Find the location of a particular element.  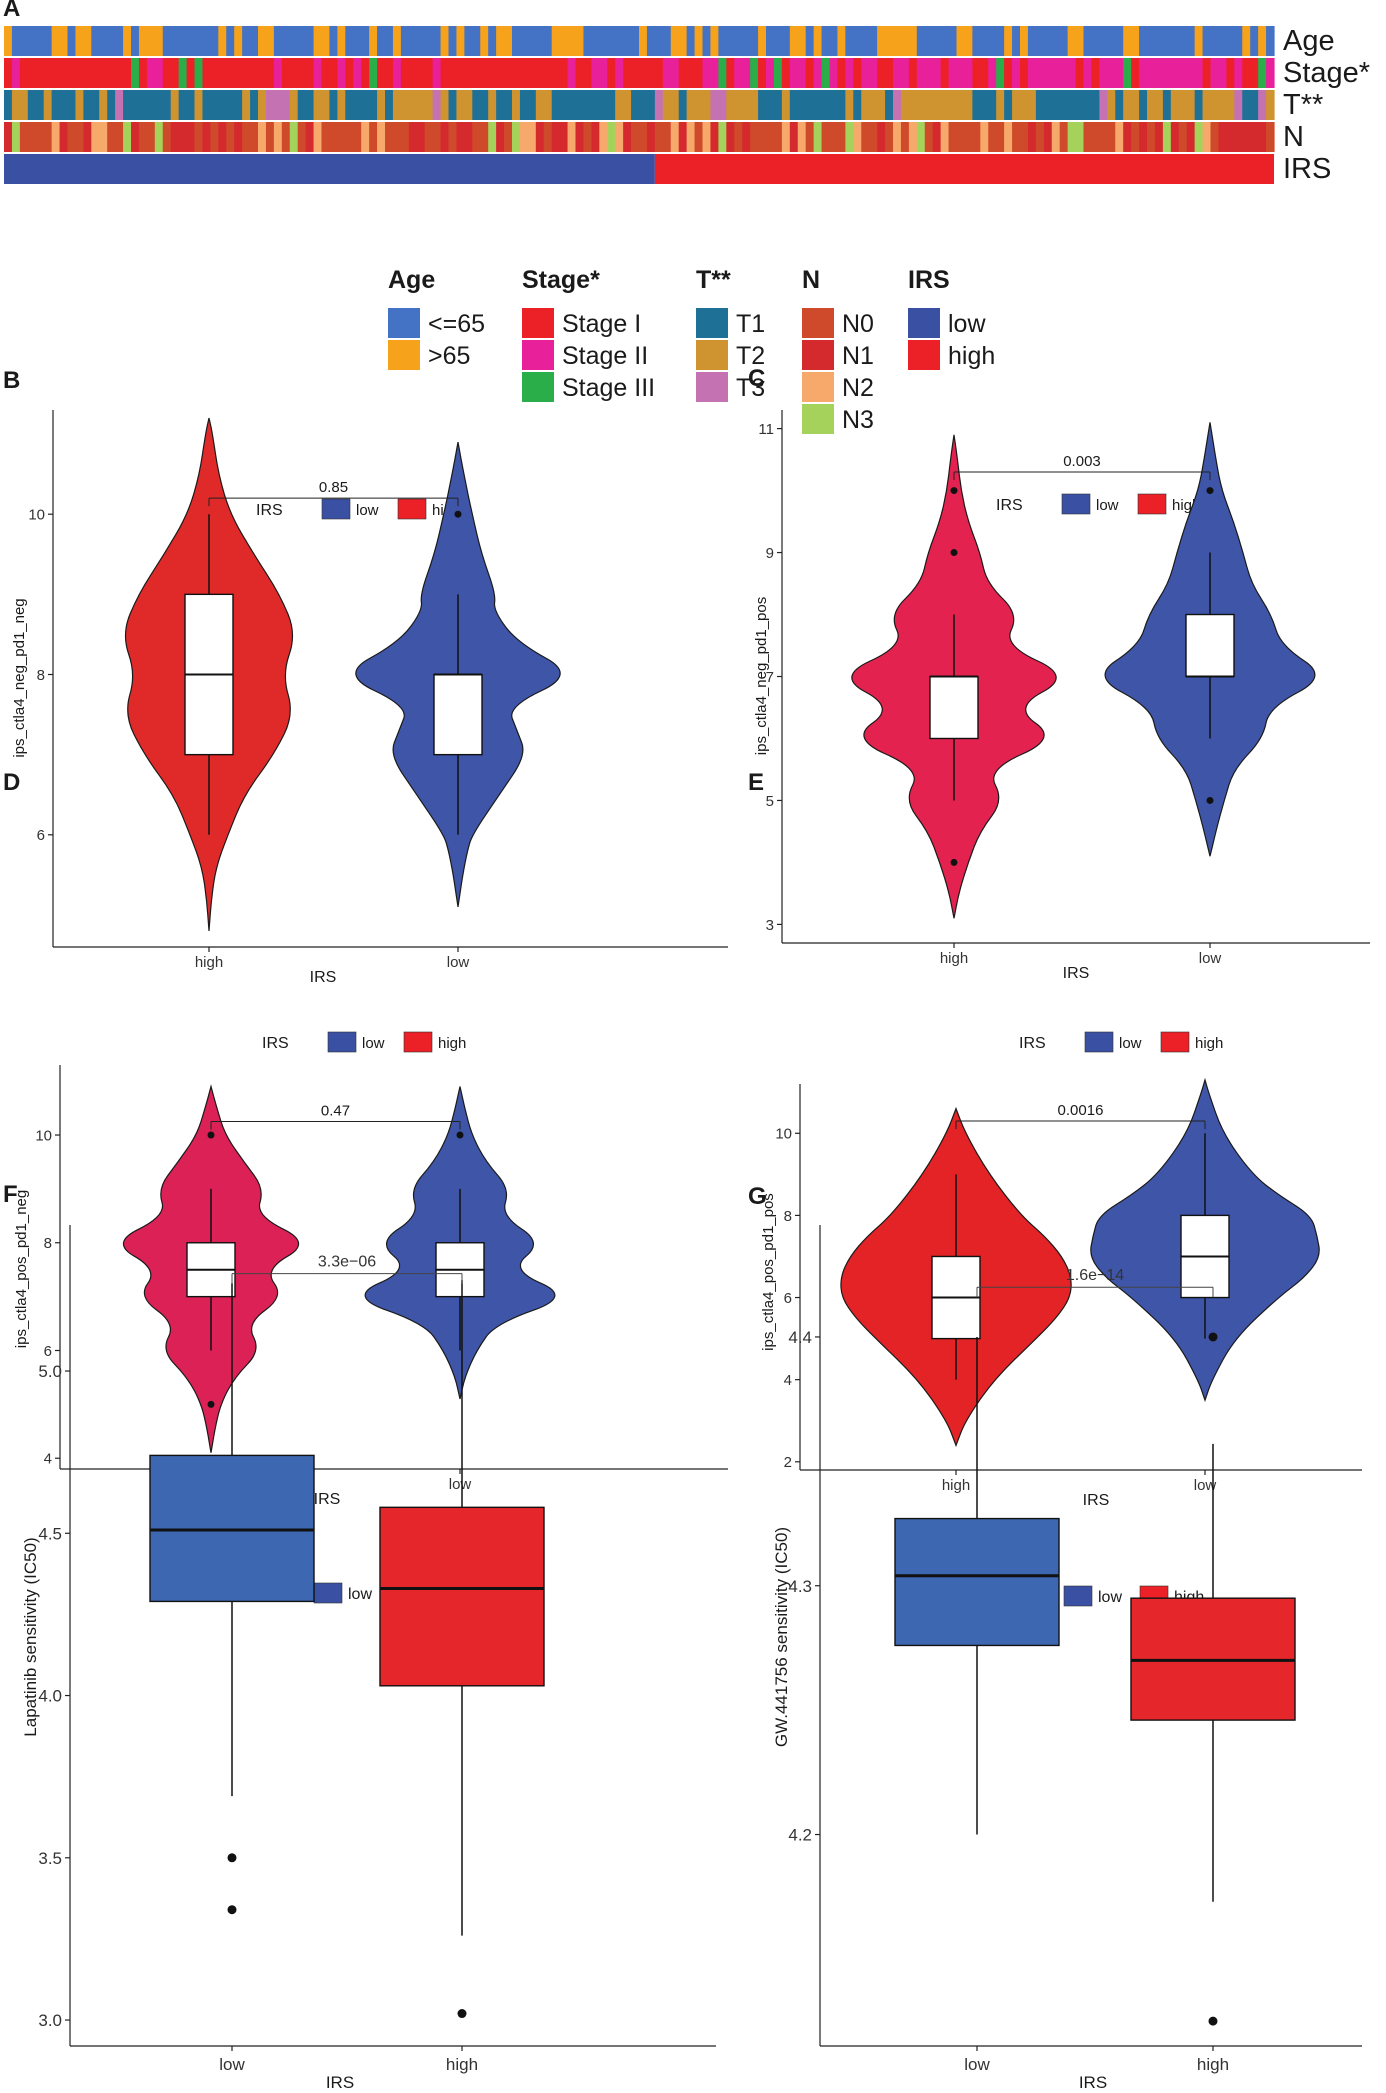

heatmap-cell-irs-low is located at coordinates (329, 169).